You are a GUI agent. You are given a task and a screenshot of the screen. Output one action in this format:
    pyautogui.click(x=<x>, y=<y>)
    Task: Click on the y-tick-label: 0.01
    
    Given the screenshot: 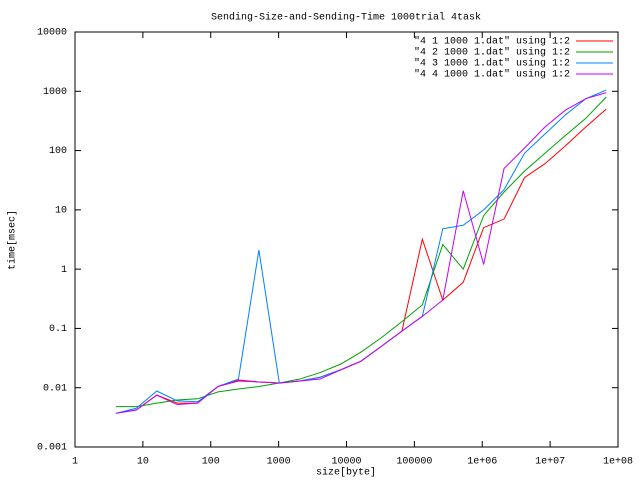 What is the action you would take?
    pyautogui.click(x=55, y=388)
    